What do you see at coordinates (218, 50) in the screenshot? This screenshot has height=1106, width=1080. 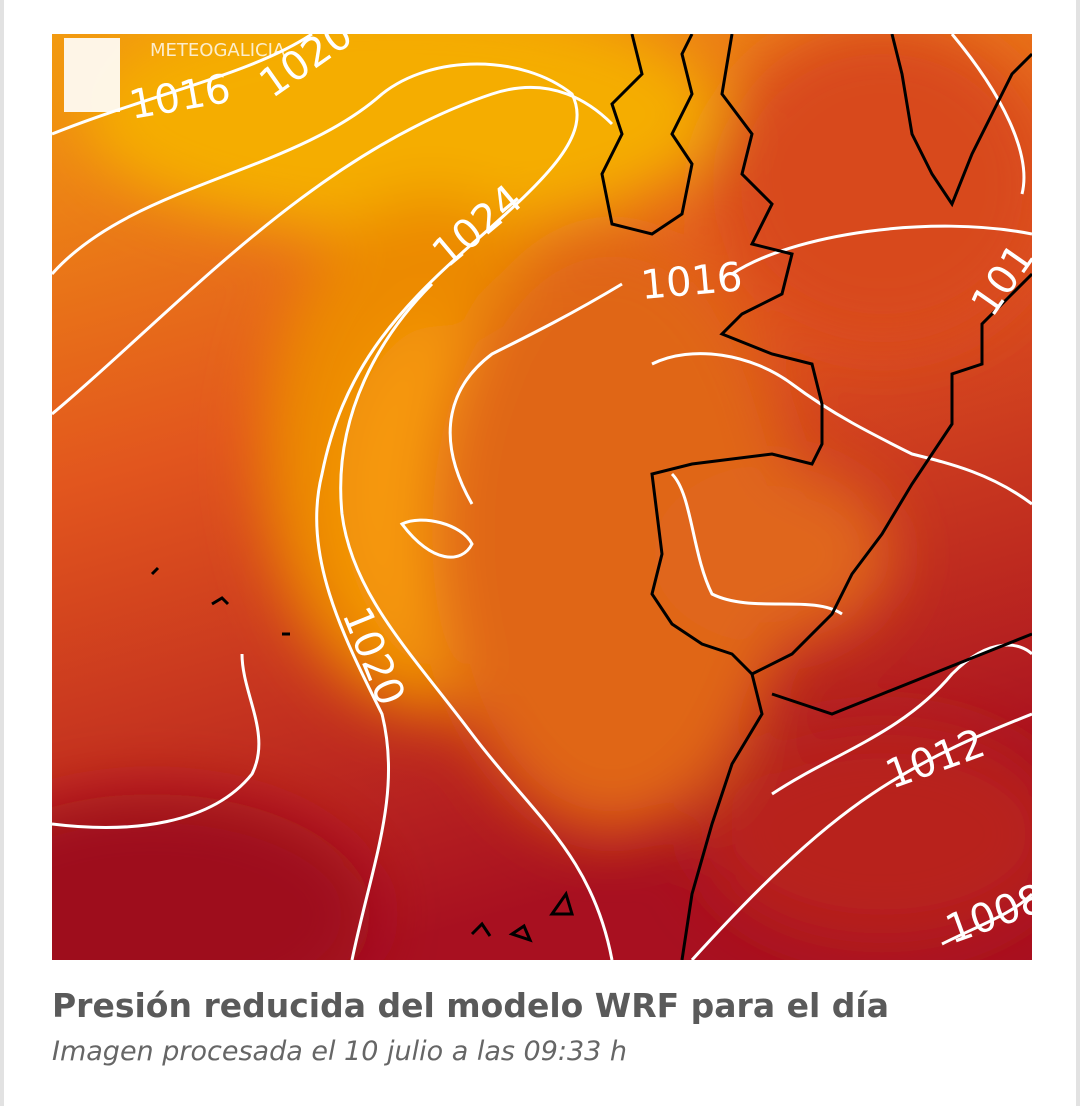 I see `watermark: METEOGALICIA` at bounding box center [218, 50].